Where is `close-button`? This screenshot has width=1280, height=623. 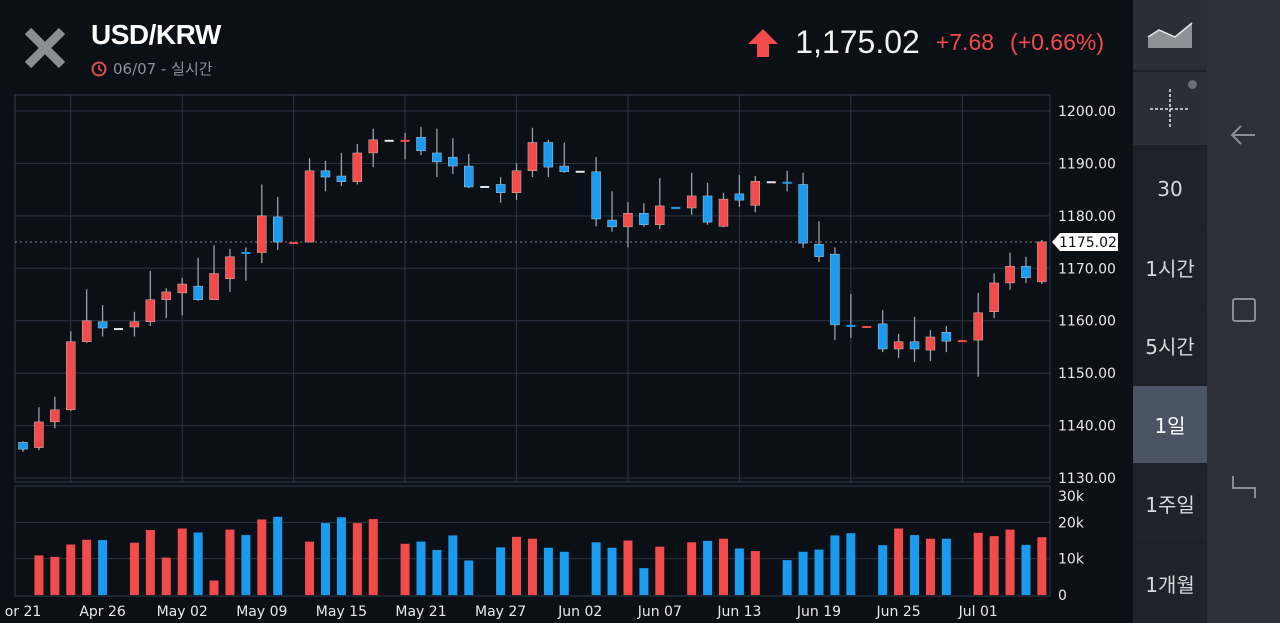
close-button is located at coordinates (45, 48).